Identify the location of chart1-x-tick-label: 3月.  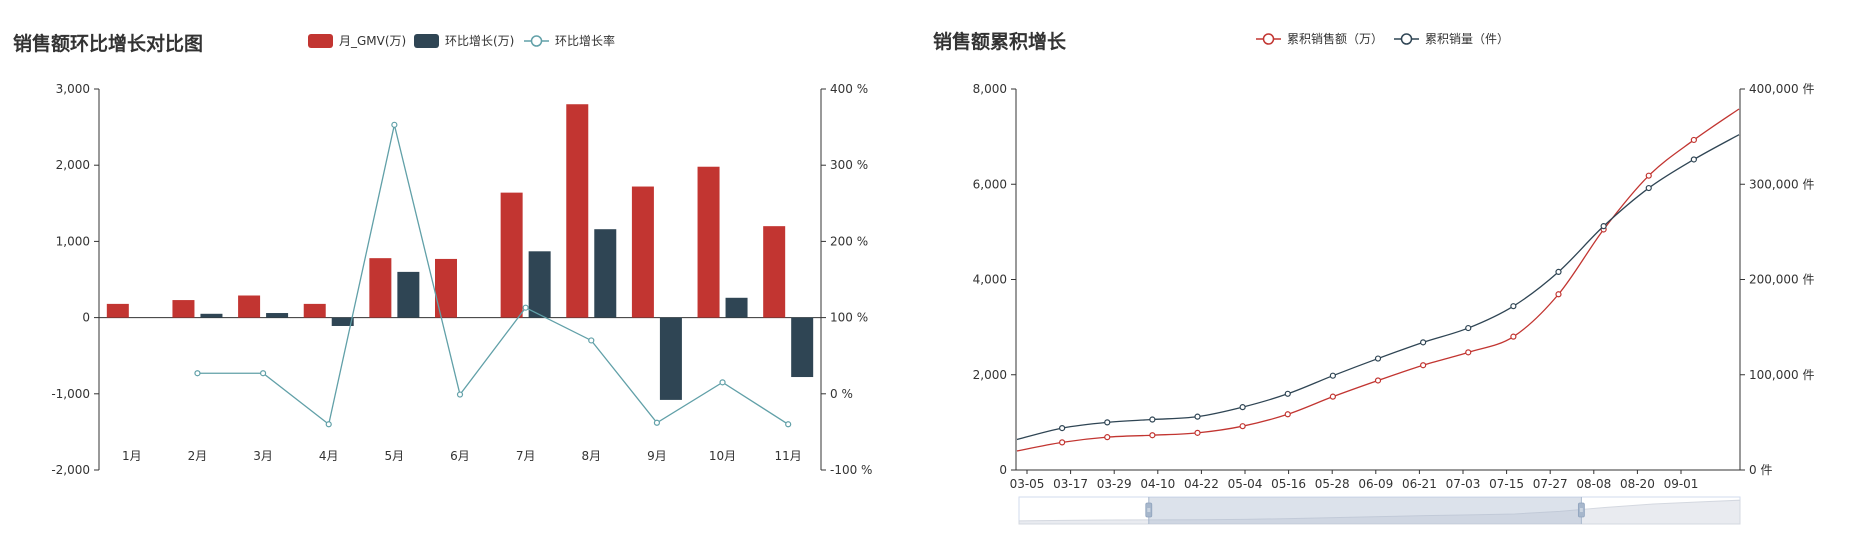
(263, 456).